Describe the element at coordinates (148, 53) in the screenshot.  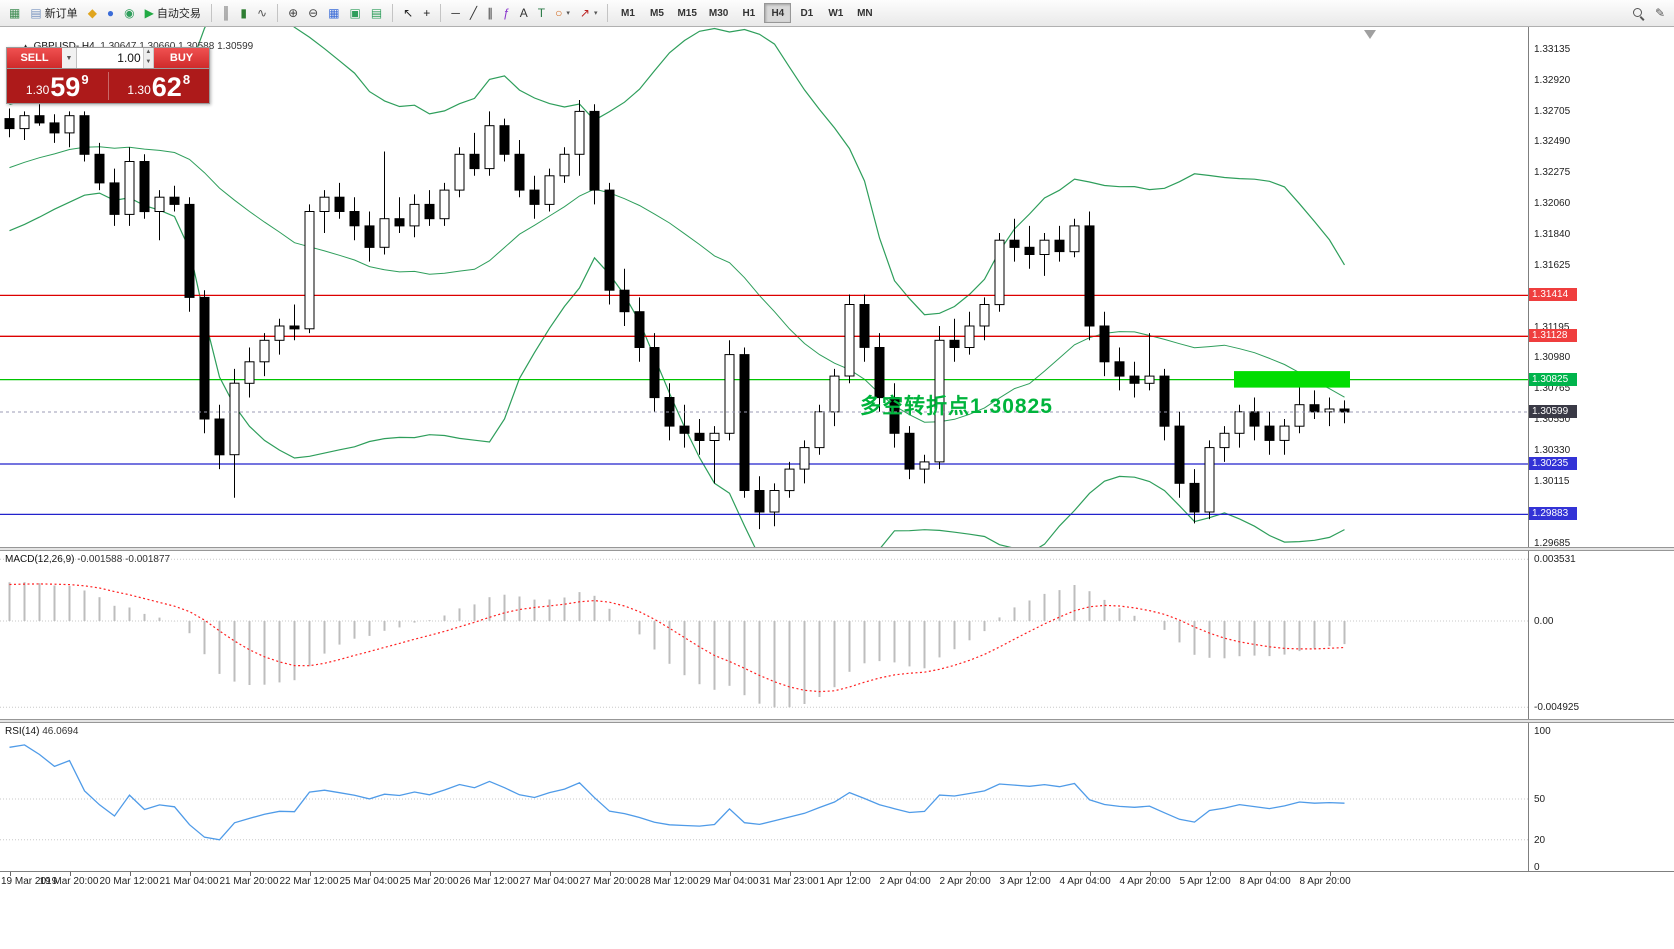
I see `stepper-up-icon: ▲` at that location.